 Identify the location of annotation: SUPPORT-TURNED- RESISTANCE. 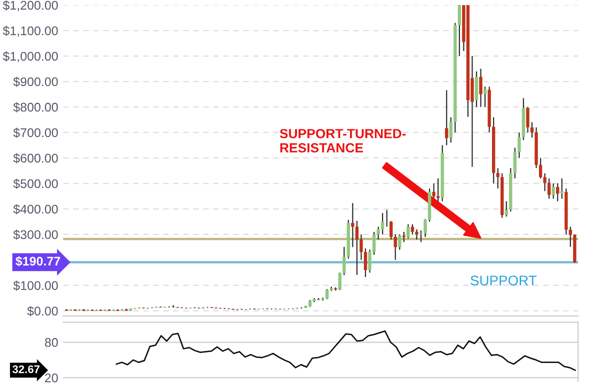
(343, 140).